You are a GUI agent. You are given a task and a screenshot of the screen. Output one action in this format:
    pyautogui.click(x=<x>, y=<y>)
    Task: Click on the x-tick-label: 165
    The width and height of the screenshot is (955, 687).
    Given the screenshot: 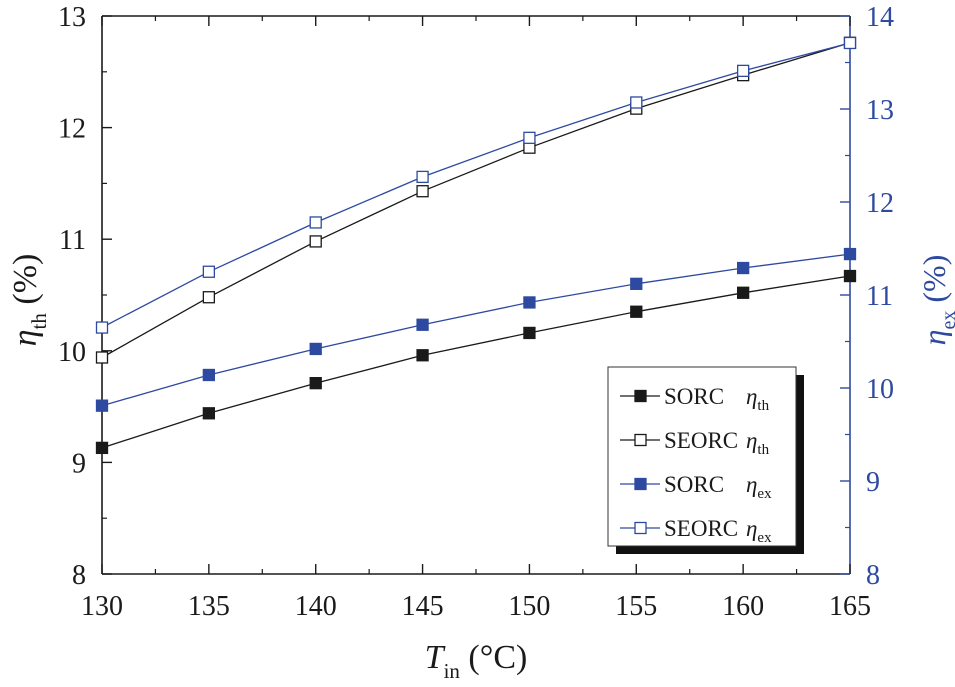 What is the action you would take?
    pyautogui.click(x=850, y=606)
    